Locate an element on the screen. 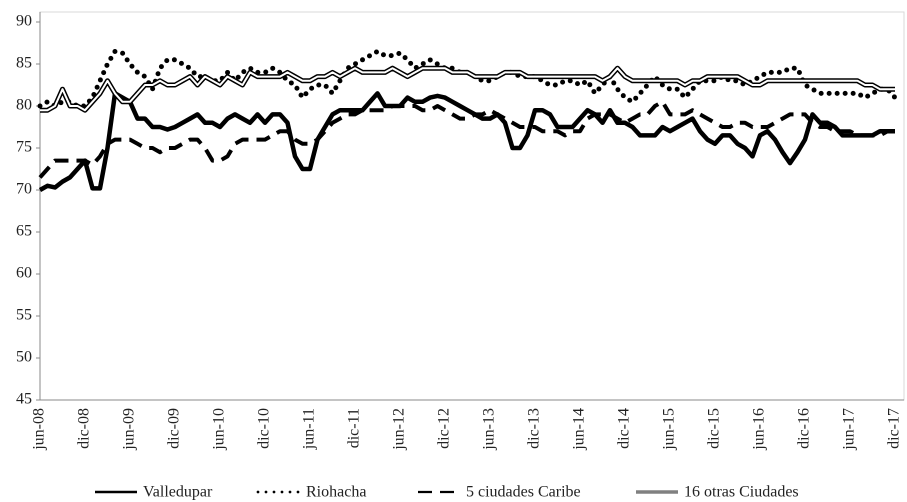 The image size is (907, 502). x-tick-label: dic-10 is located at coordinates (264, 428).